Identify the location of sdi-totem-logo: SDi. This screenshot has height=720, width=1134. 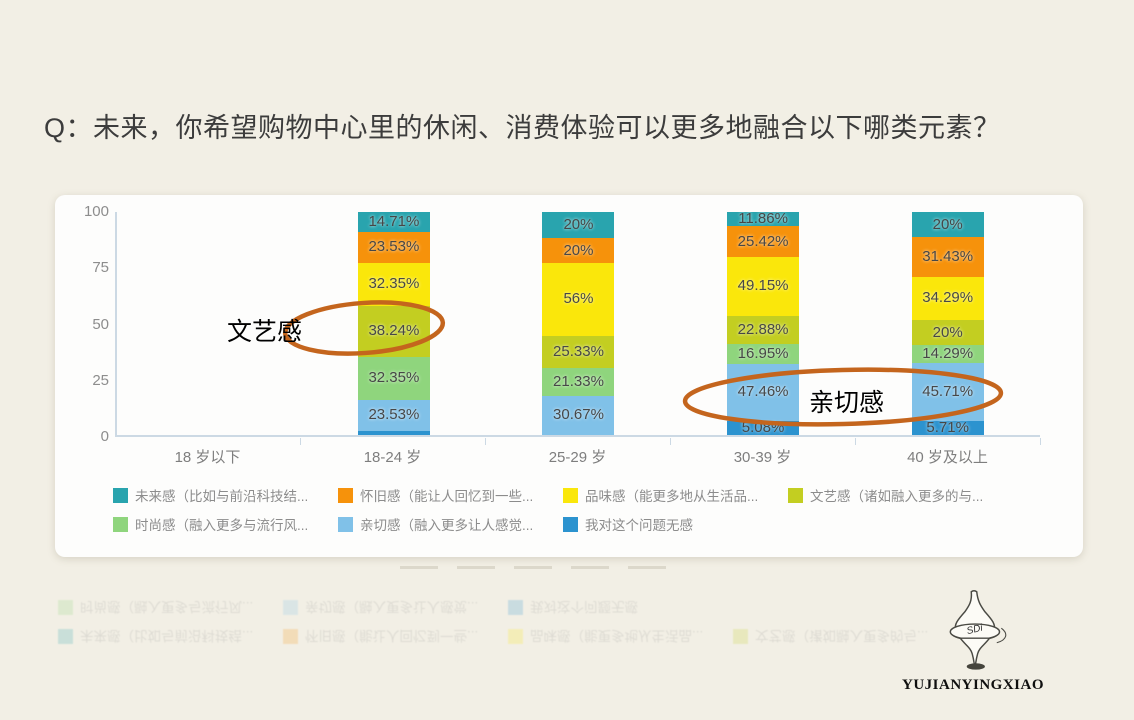
(978, 629).